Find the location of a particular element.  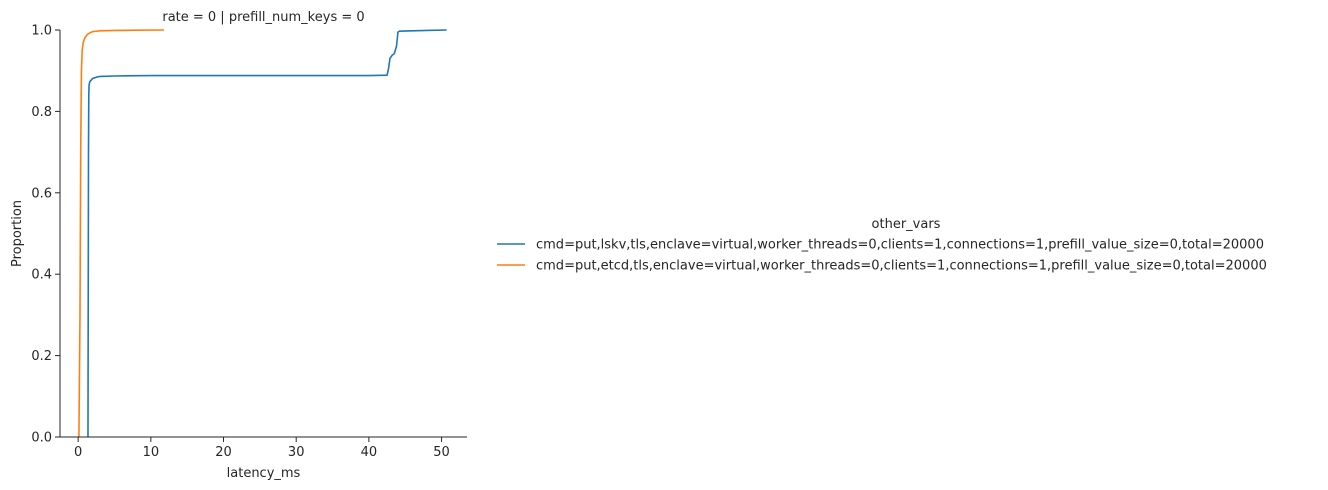

x-tick-label: 50 is located at coordinates (441, 452).